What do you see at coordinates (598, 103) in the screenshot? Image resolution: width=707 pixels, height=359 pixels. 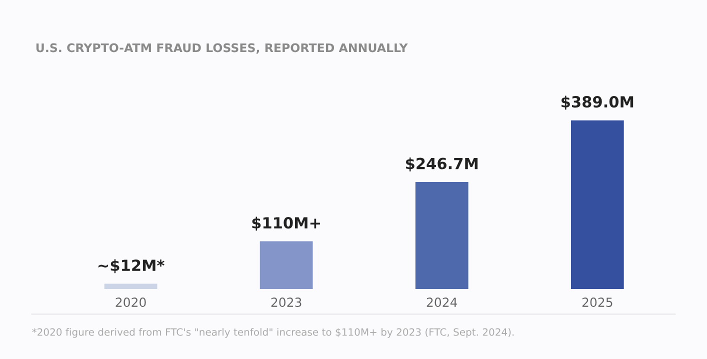 I see `data-label: $389.0M` at bounding box center [598, 103].